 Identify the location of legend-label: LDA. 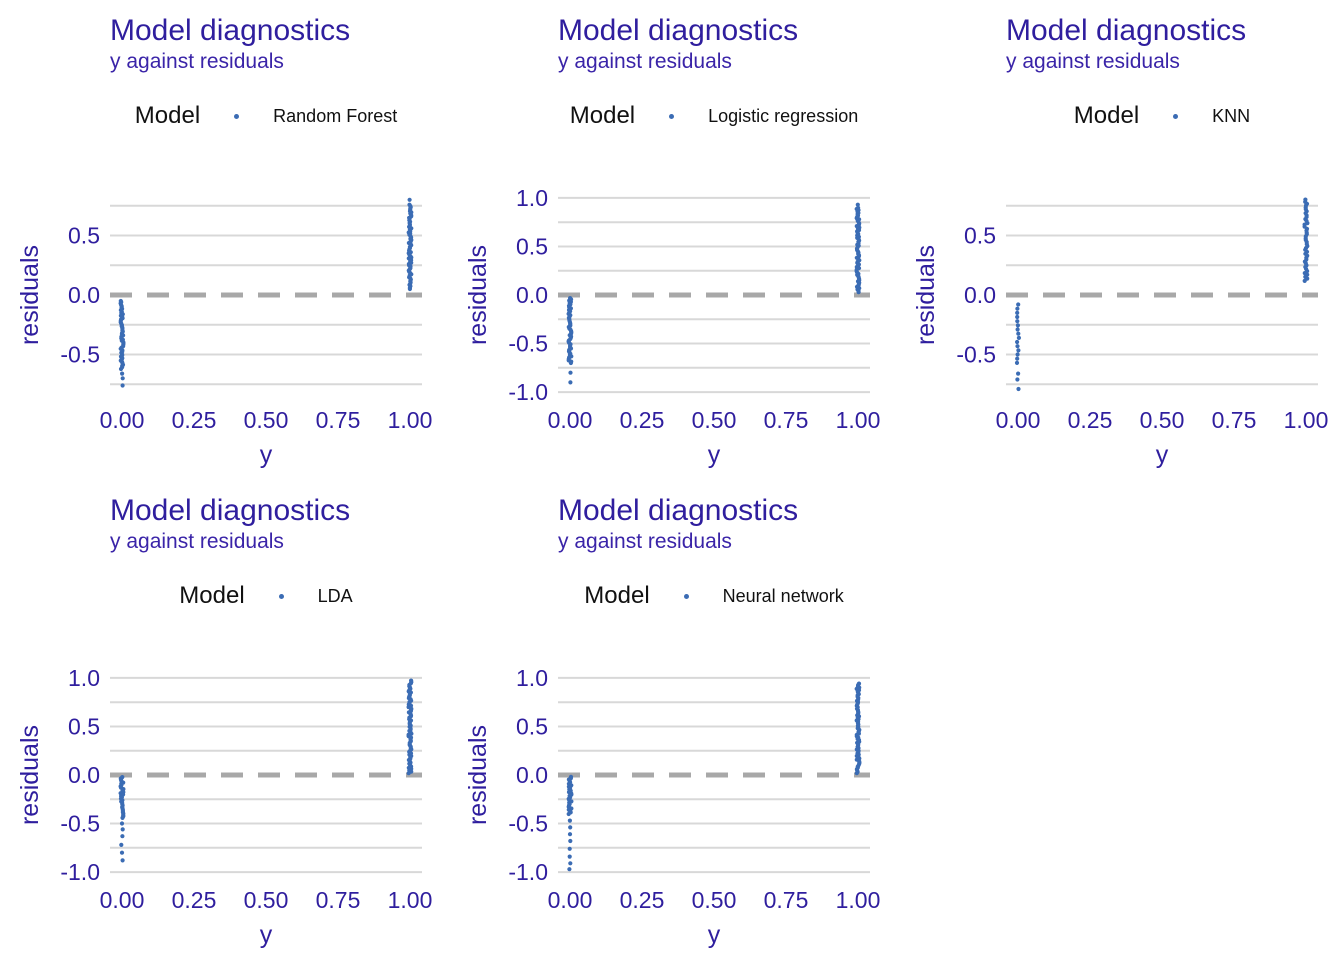
(335, 595).